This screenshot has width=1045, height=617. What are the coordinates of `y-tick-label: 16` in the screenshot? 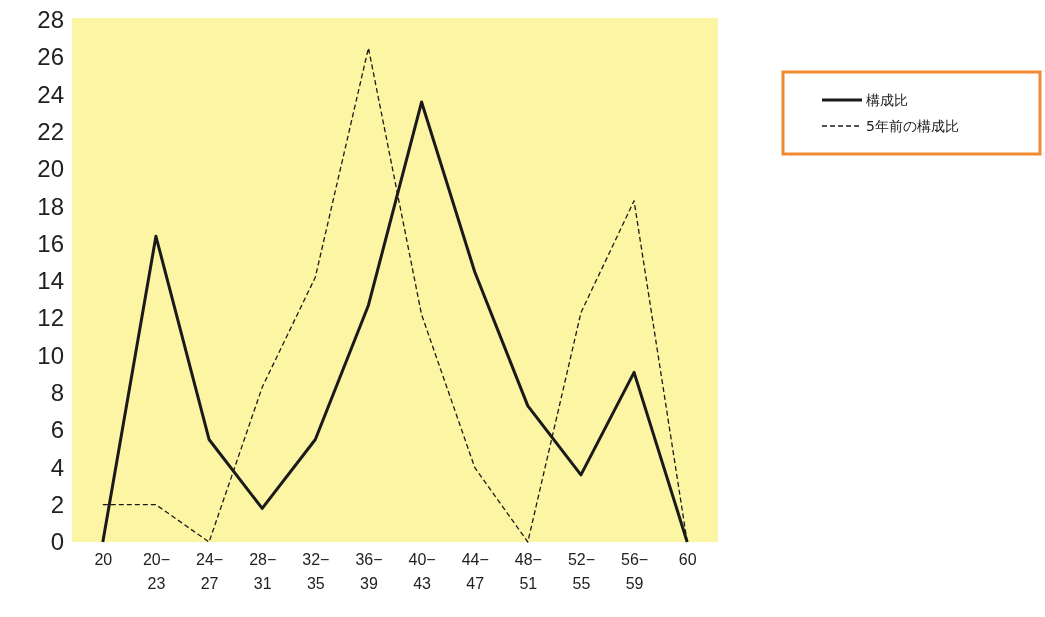 It's located at (50, 243).